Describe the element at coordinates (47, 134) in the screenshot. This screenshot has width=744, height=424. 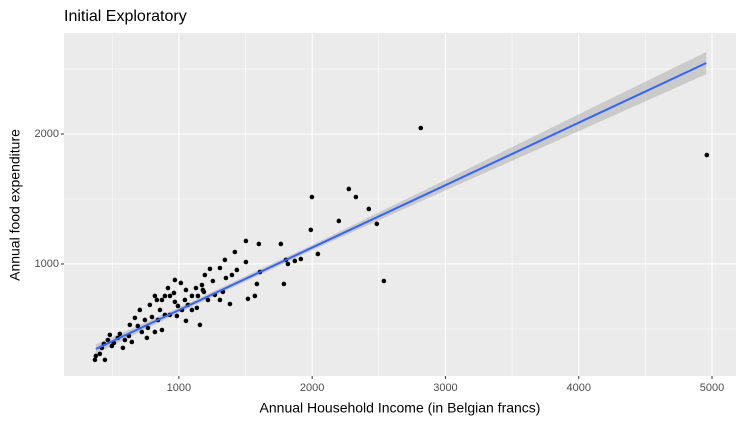
I see `y-tick-label: 2000` at that location.